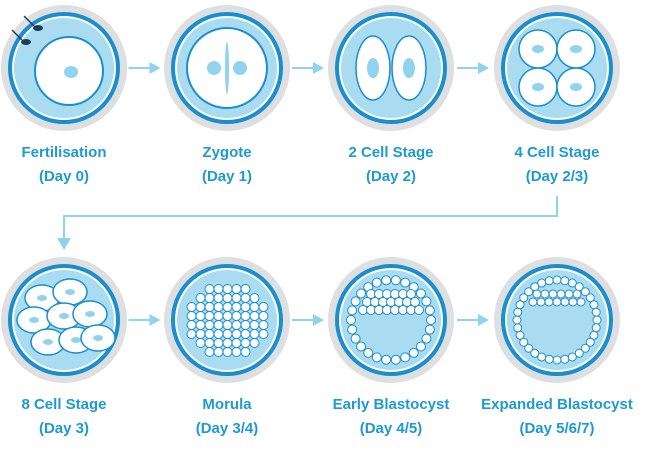 The image size is (650, 463). Describe the element at coordinates (390, 152) in the screenshot. I see `stage-name: 2 Cell Stage` at that location.